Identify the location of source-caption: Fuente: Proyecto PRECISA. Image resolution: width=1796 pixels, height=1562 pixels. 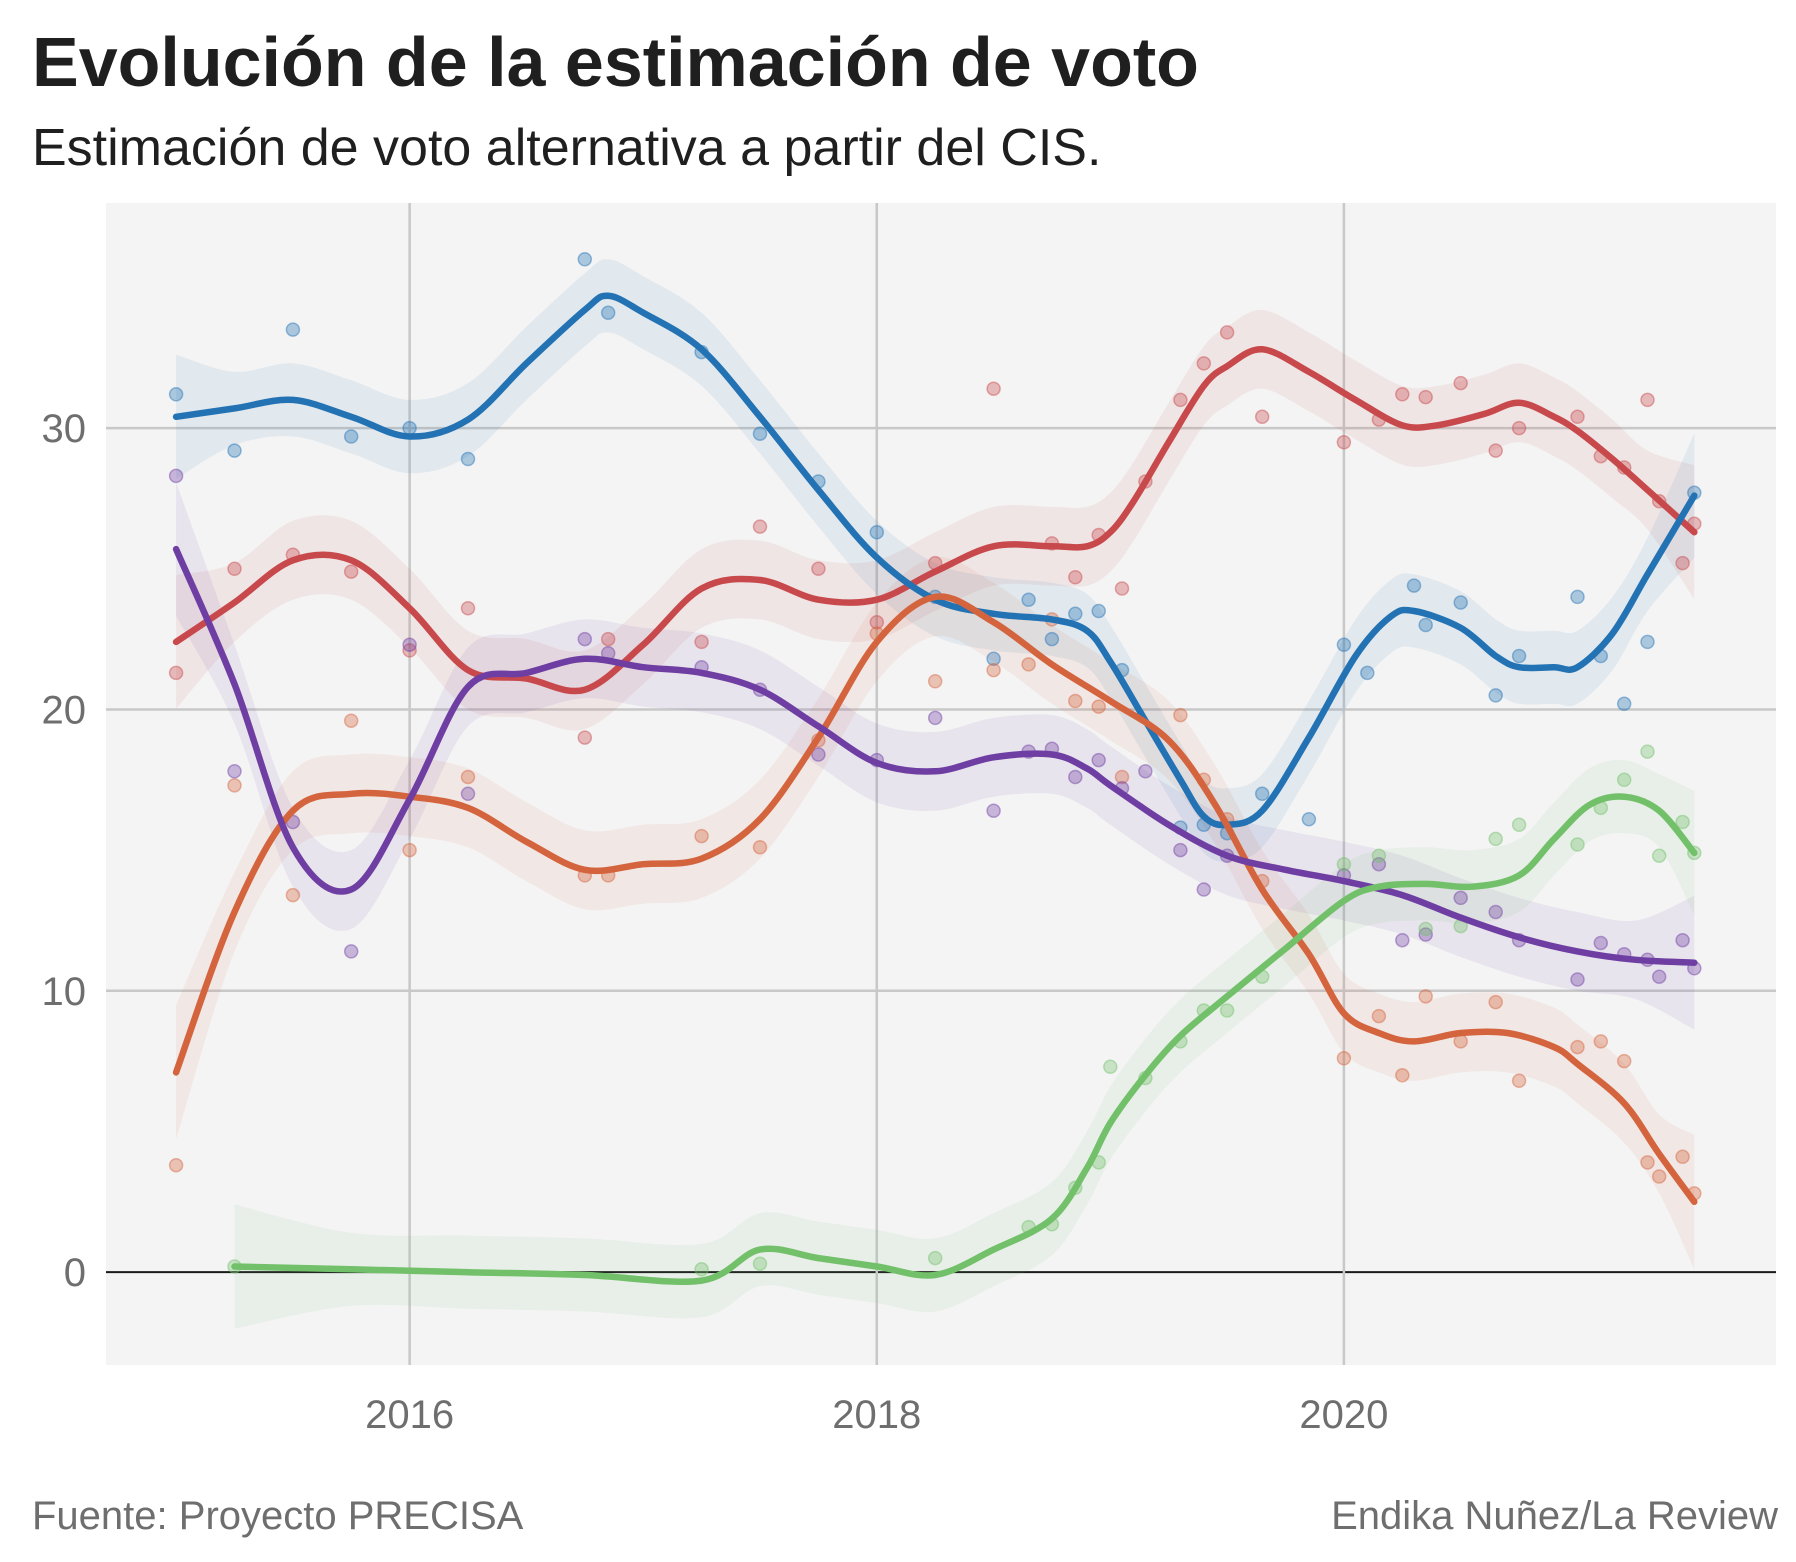
(278, 1516).